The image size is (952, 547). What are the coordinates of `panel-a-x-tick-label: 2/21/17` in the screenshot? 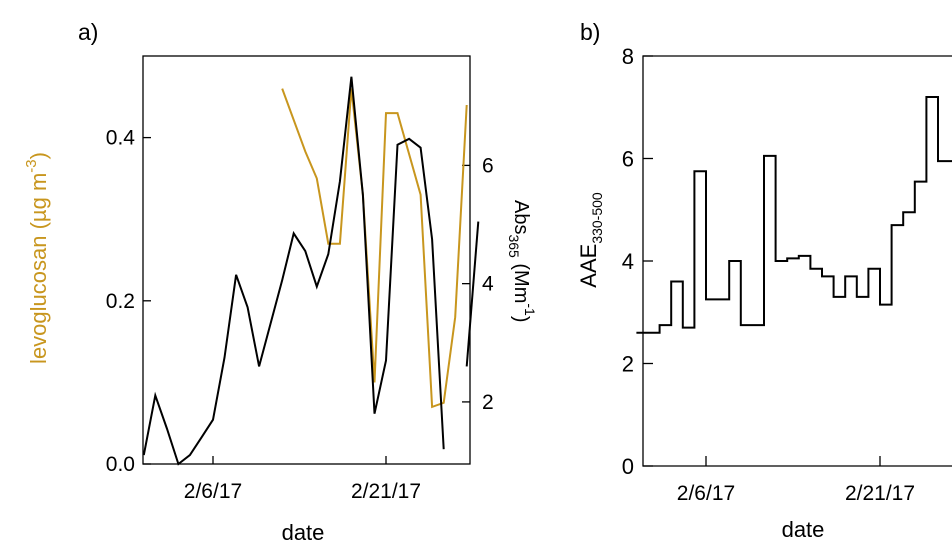 It's located at (386, 491).